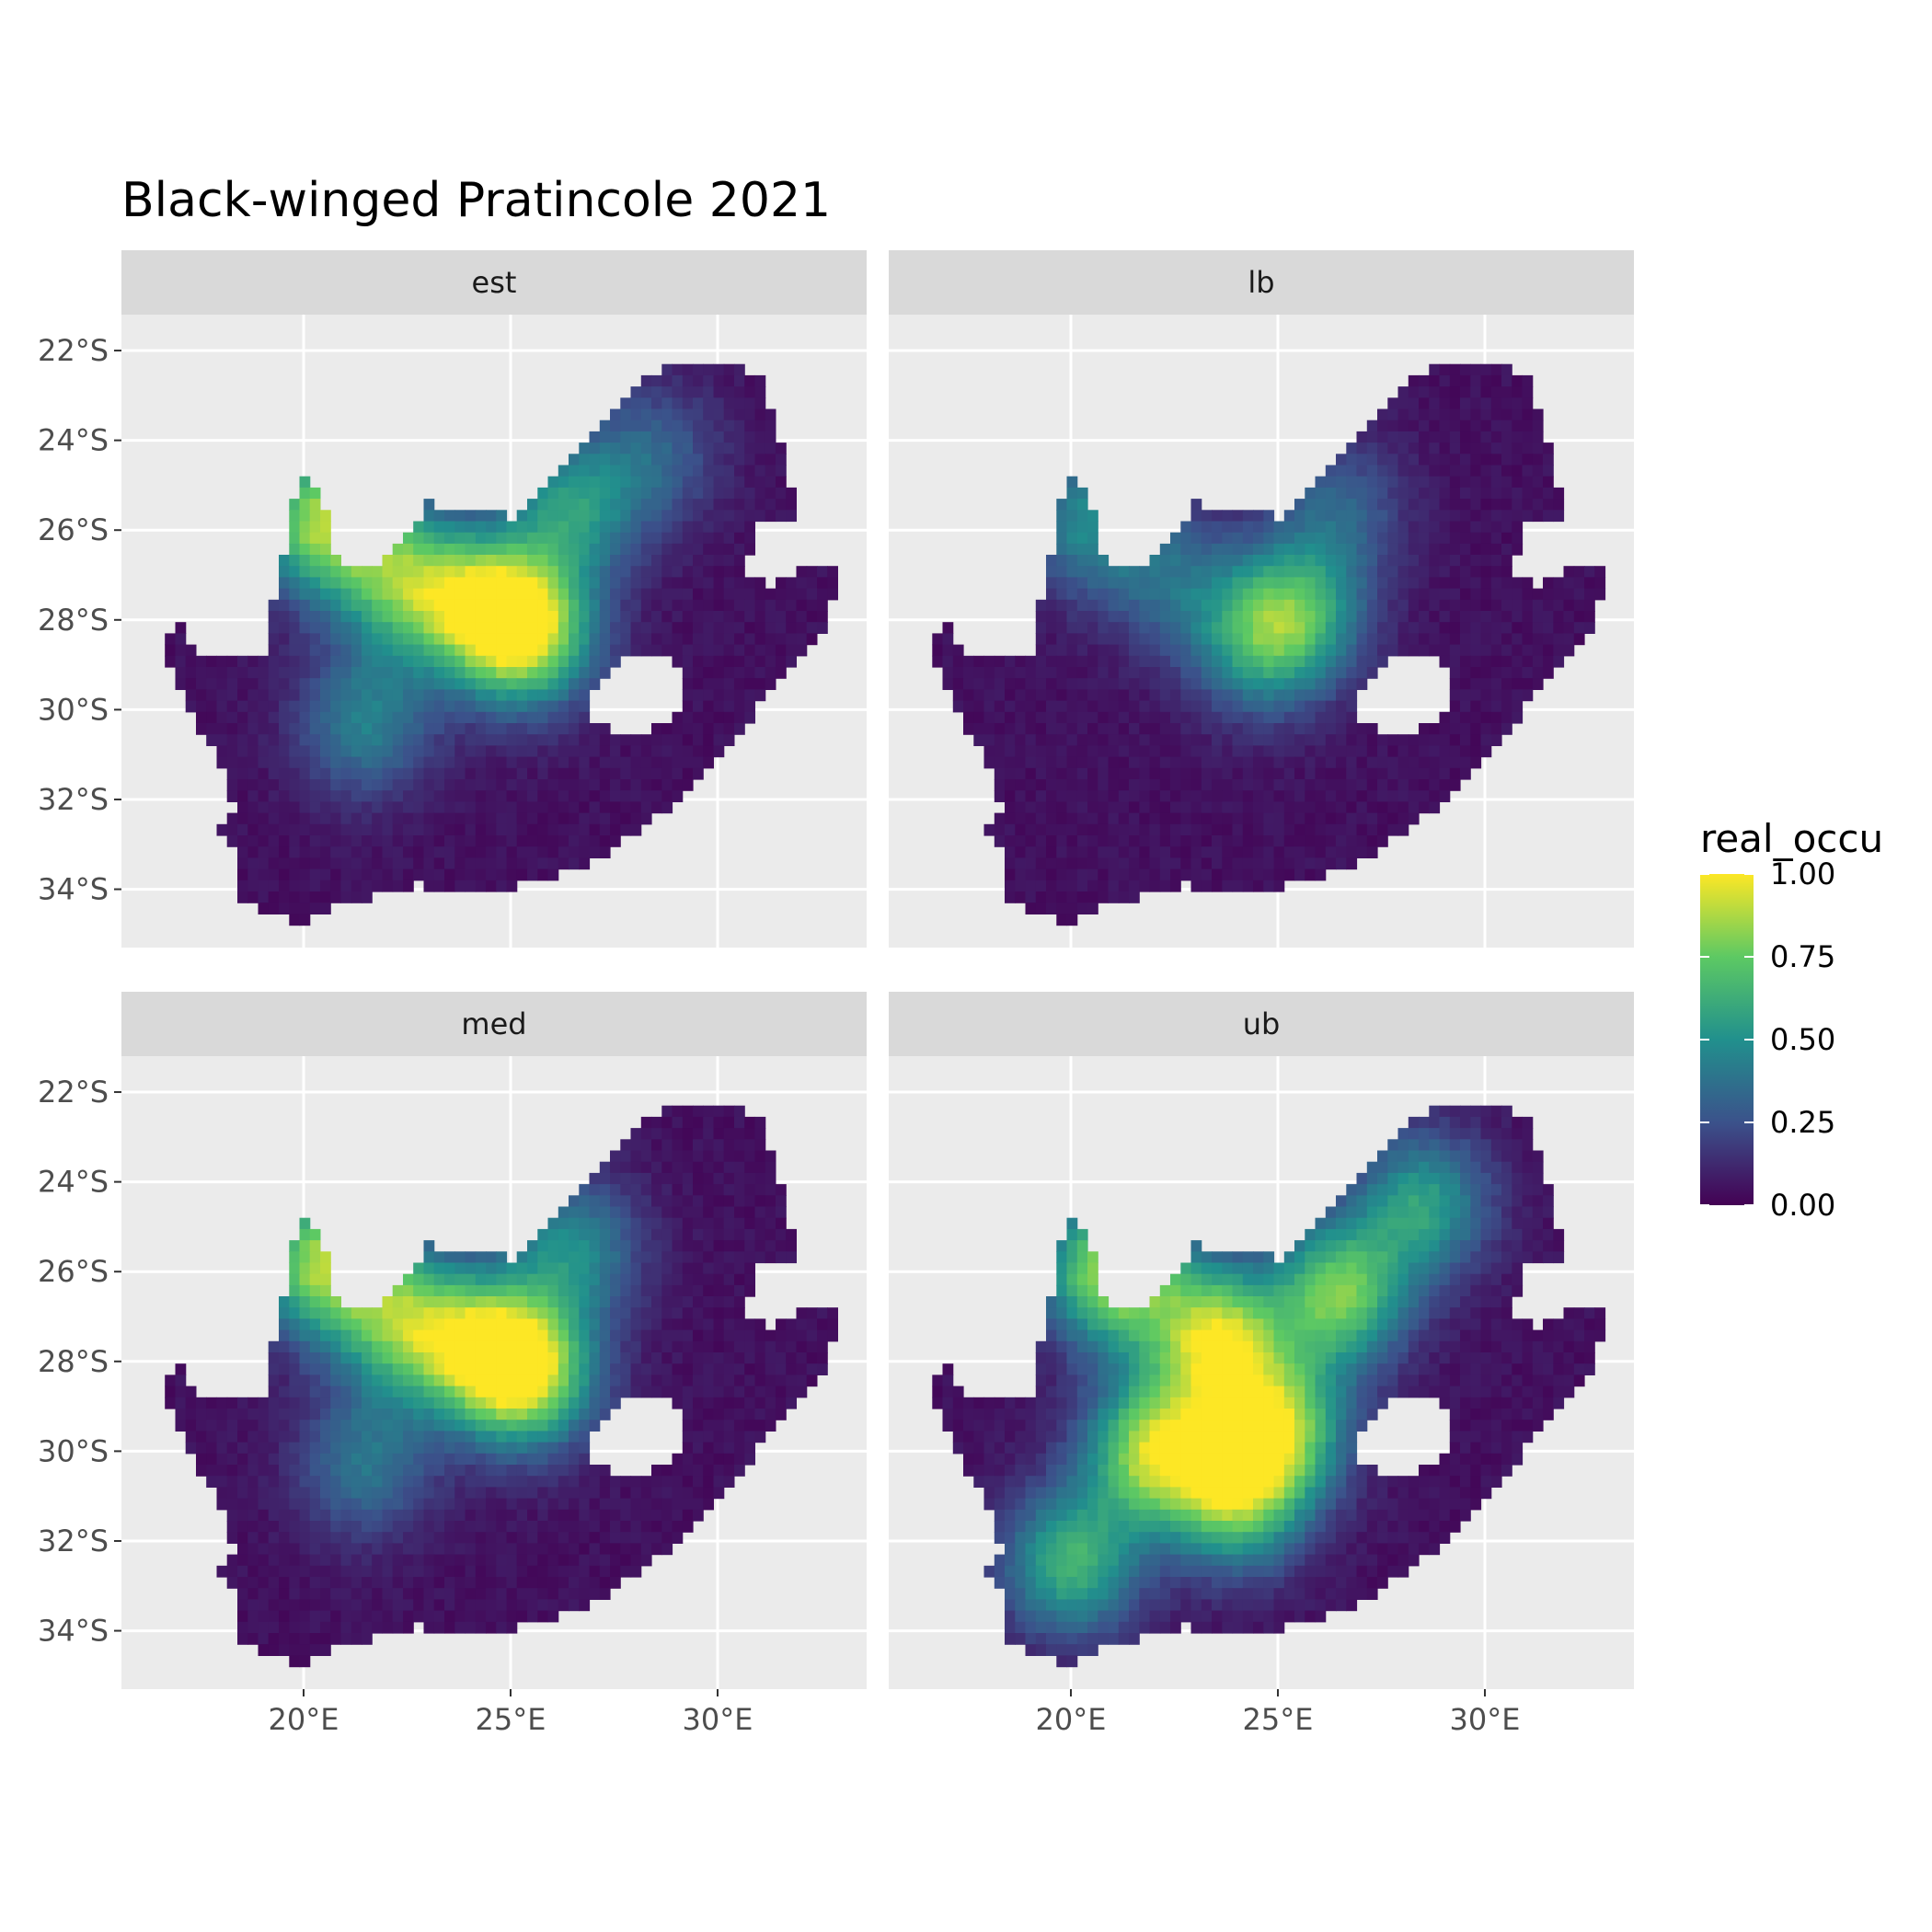  I want to click on panel-lb: lb, so click(1261, 599).